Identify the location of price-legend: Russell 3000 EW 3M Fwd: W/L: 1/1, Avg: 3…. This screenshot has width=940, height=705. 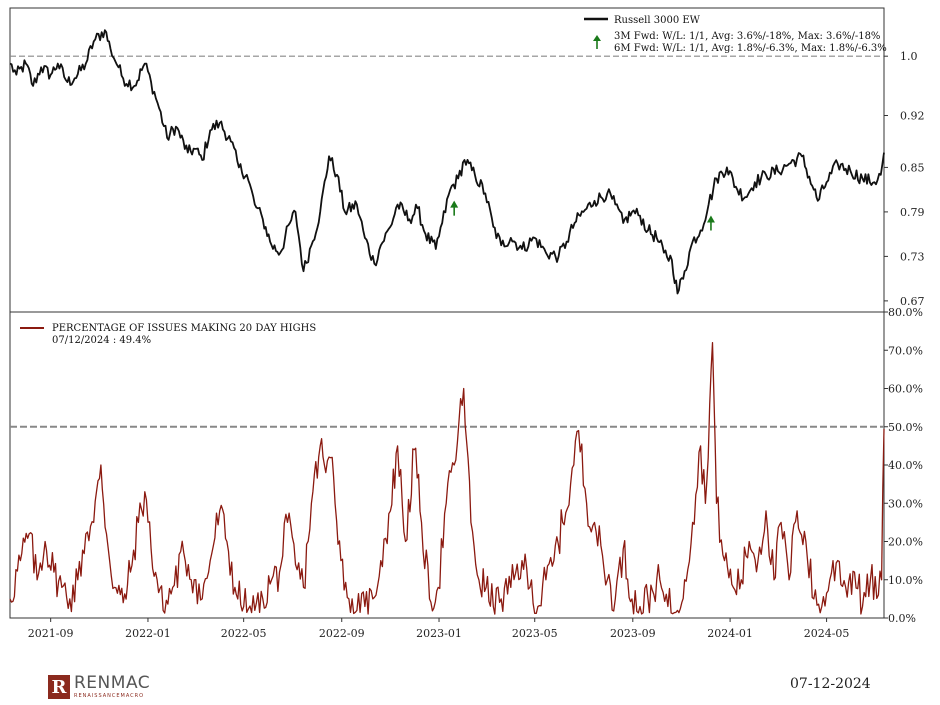
(735, 34).